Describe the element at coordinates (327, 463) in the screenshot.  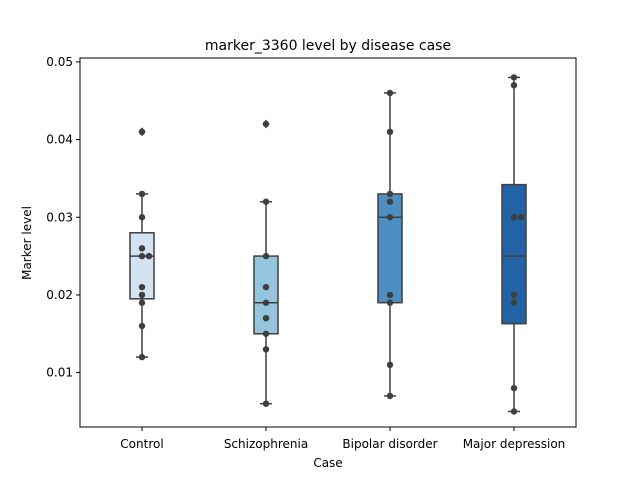
I see `x-axis-label: Case` at that location.